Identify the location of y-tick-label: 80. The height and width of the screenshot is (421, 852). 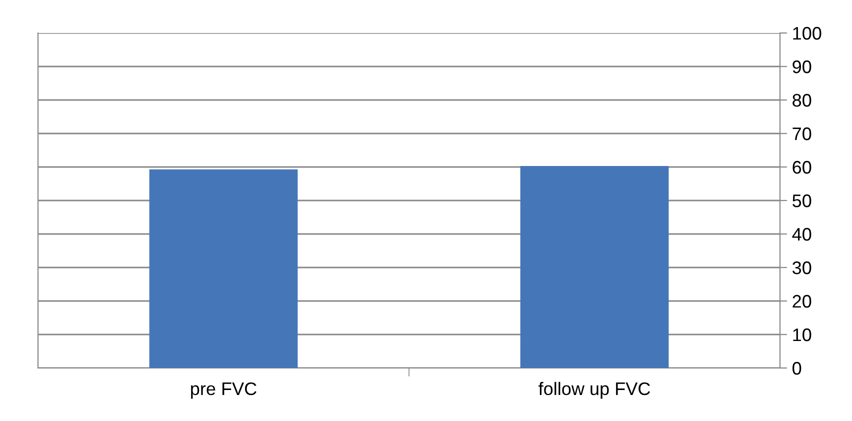
(802, 100).